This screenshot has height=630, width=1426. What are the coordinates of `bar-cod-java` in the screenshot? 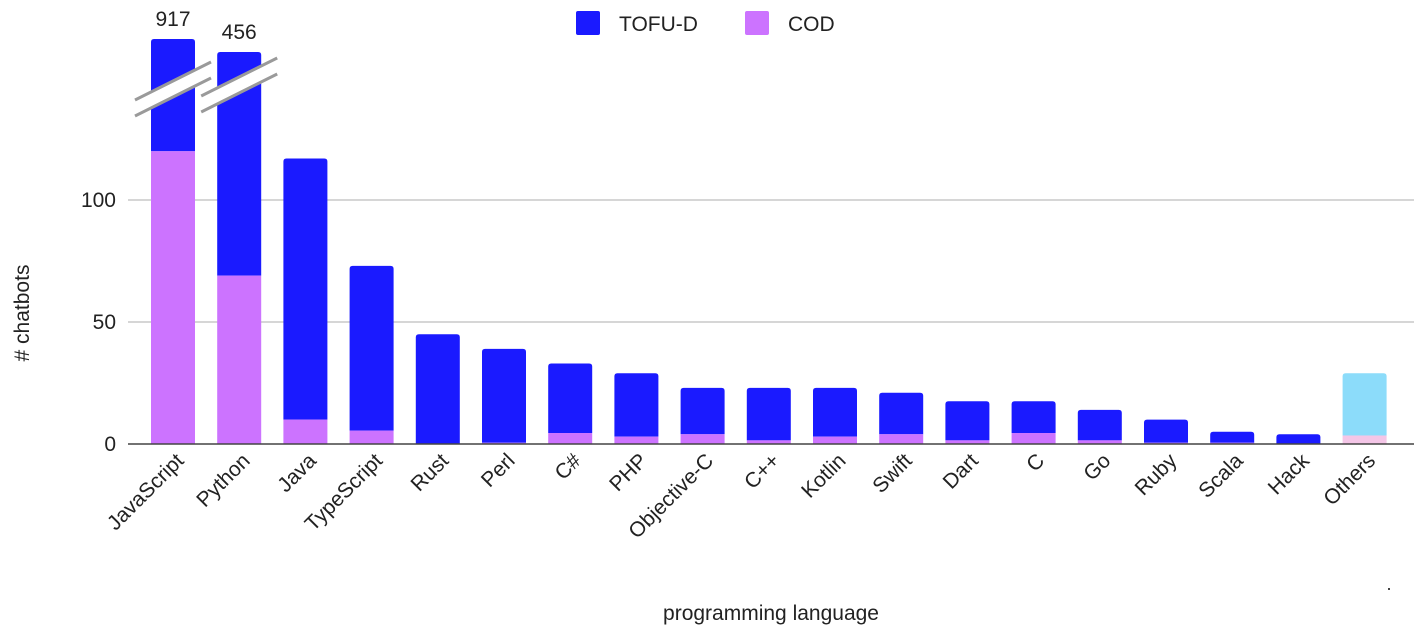 It's located at (305, 431).